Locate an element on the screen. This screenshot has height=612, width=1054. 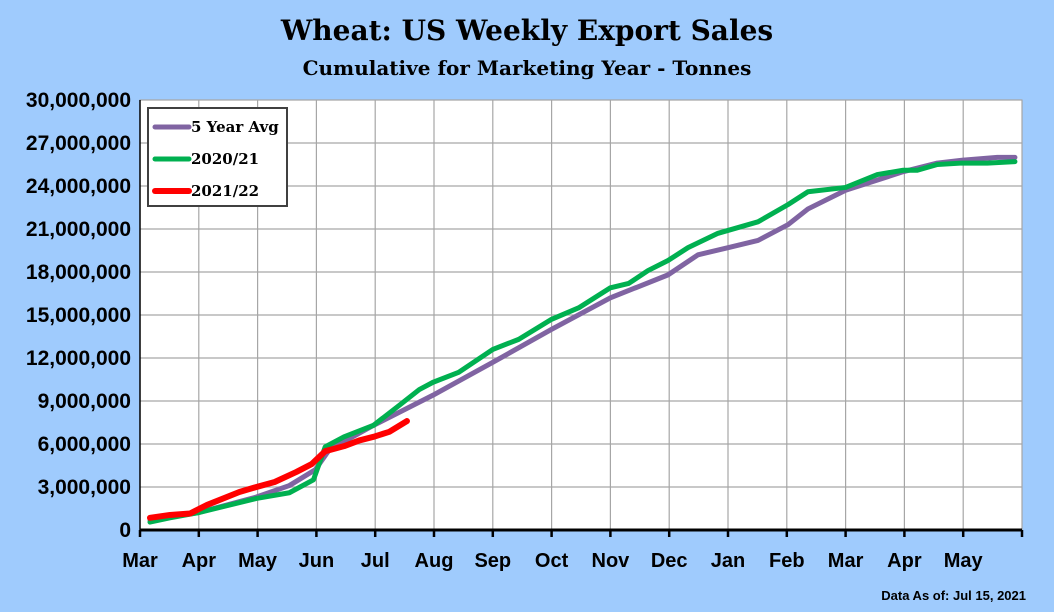
y-tick-label: 24,000,000 is located at coordinates (78, 186).